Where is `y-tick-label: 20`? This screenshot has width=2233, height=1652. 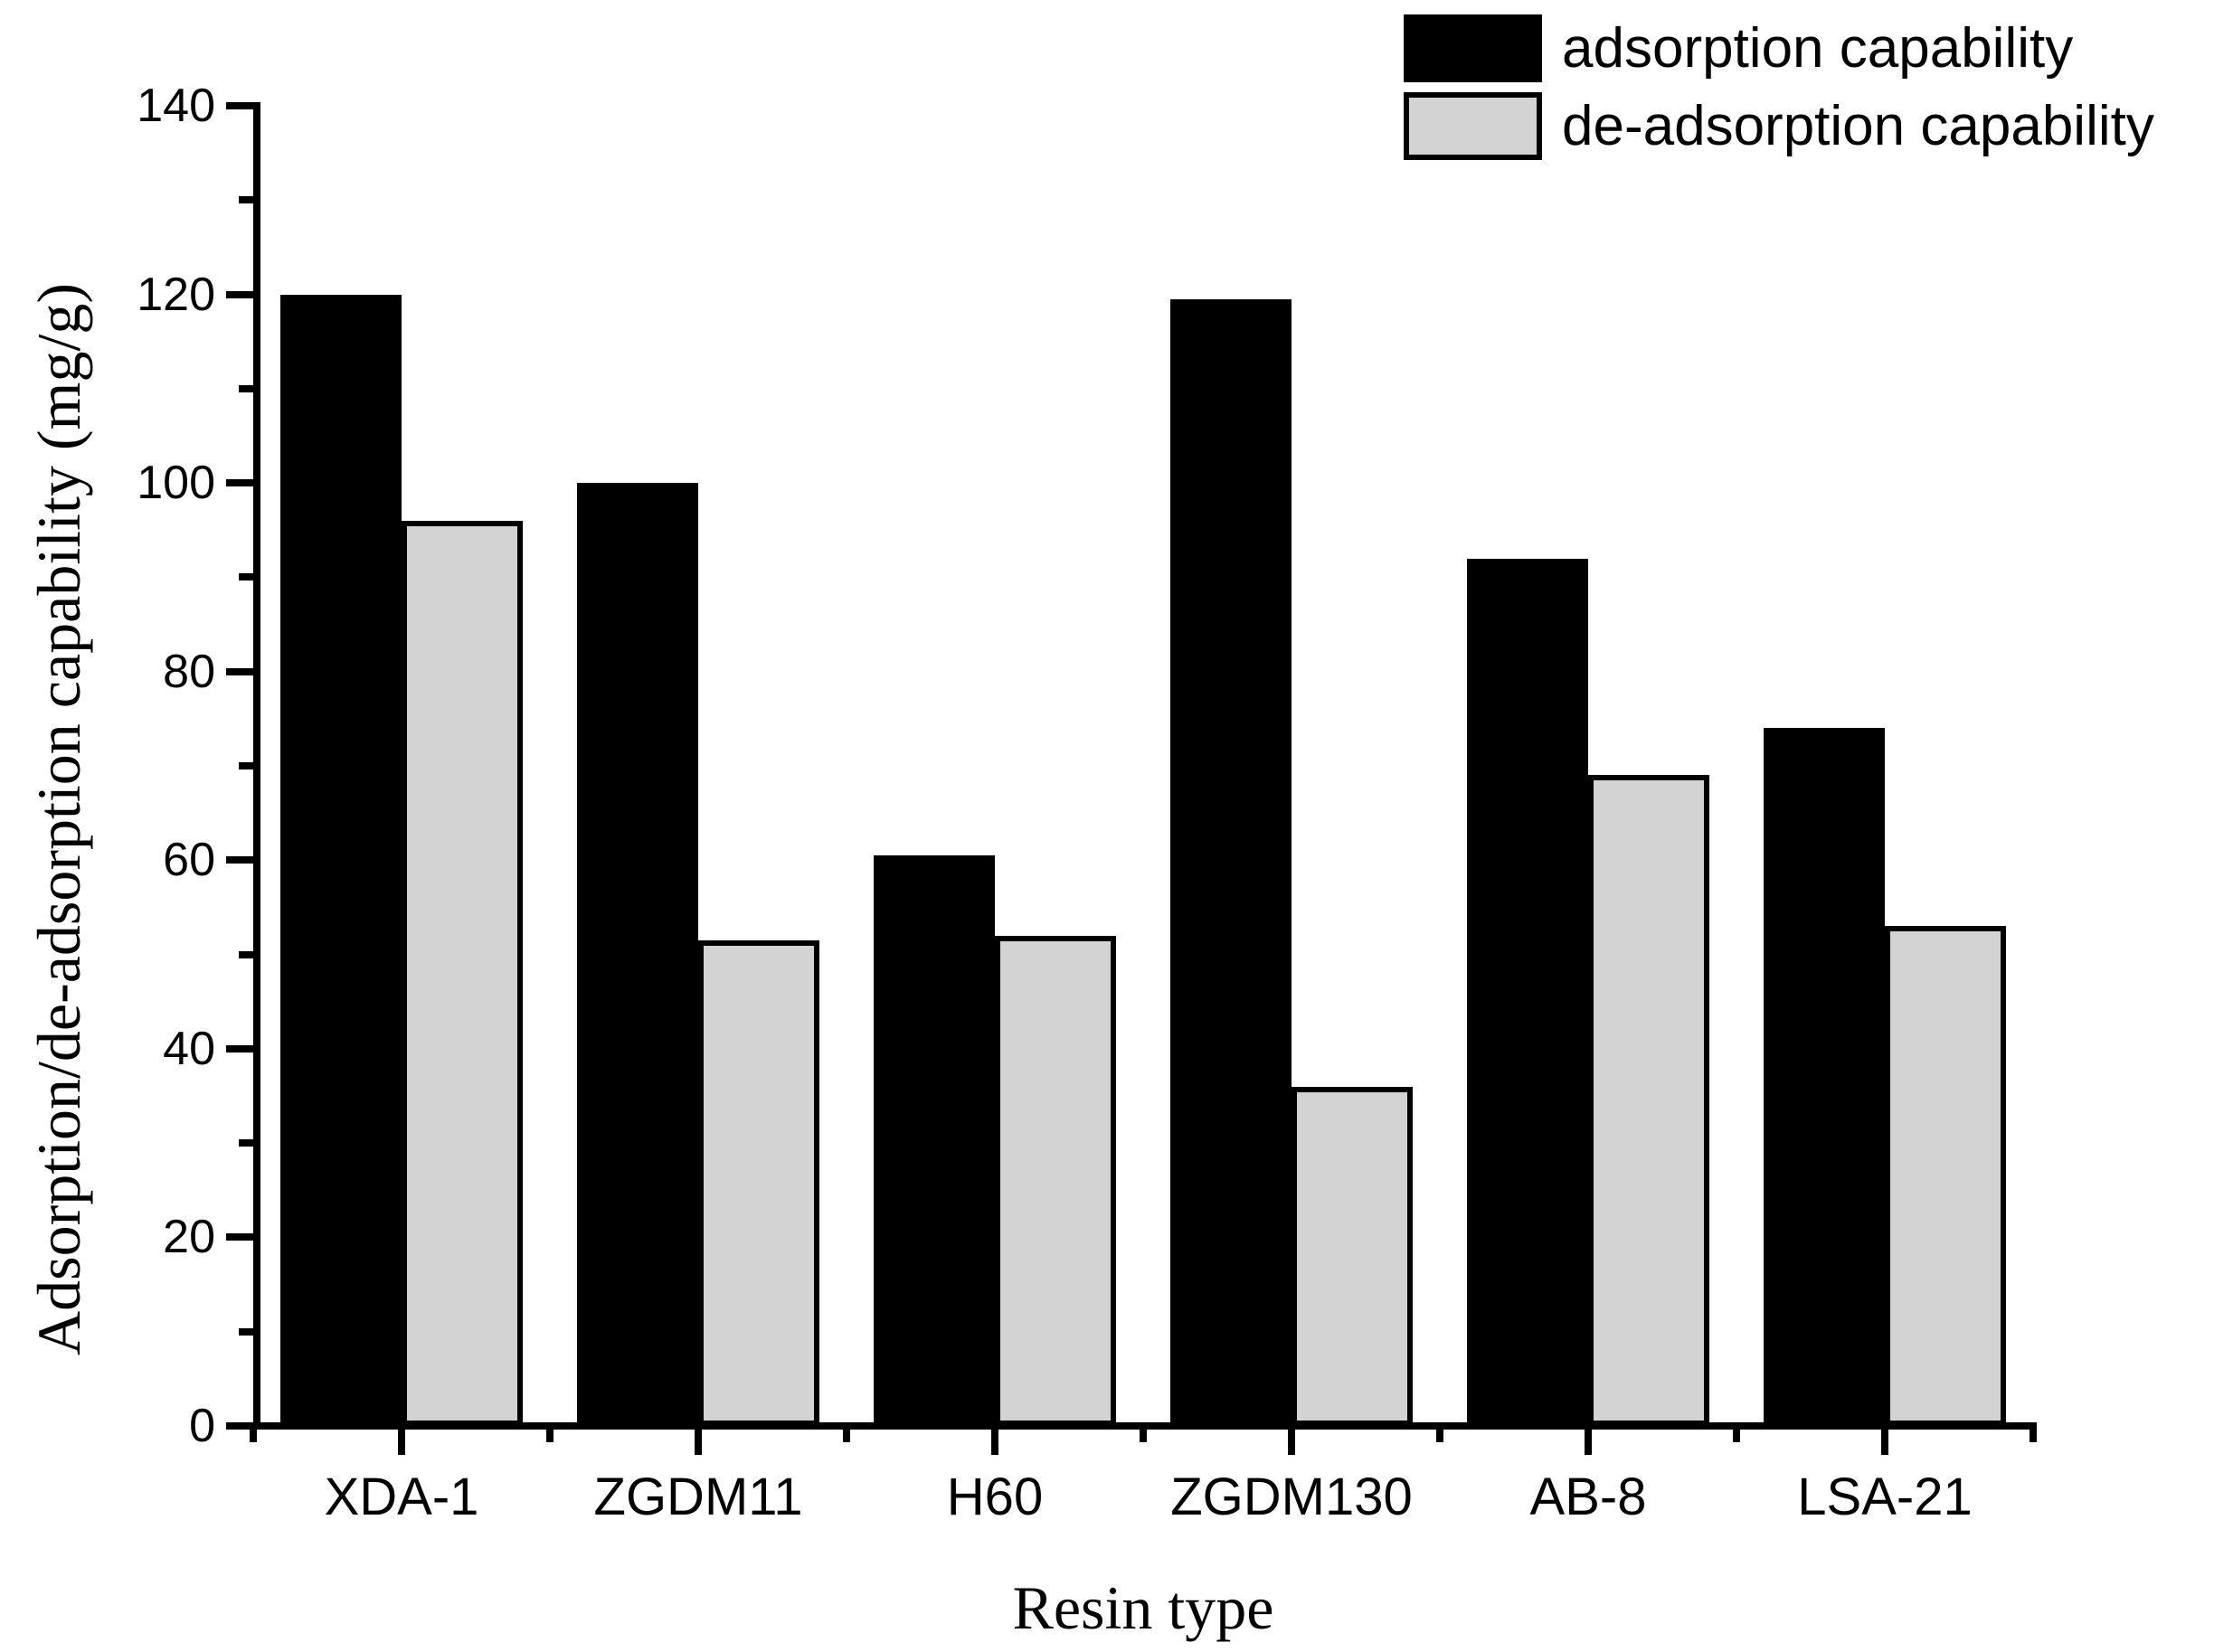 y-tick-label: 20 is located at coordinates (189, 1237).